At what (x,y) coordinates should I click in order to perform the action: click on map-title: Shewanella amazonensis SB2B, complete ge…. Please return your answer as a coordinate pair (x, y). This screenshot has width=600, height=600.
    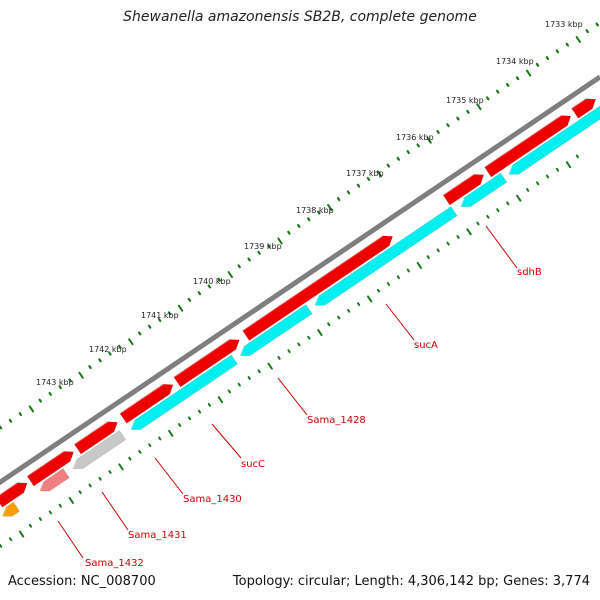
    Looking at the image, I should click on (300, 17).